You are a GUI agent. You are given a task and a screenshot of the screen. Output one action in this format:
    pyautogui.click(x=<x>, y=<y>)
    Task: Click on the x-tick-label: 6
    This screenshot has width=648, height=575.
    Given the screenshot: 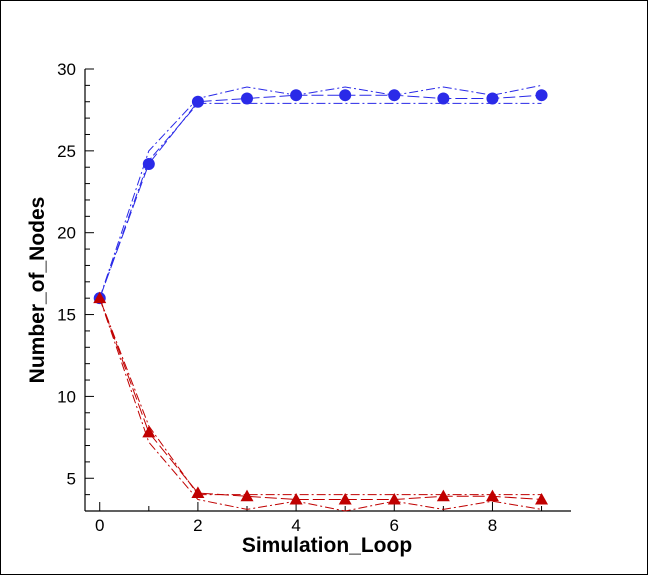 What is the action you would take?
    pyautogui.click(x=394, y=525)
    